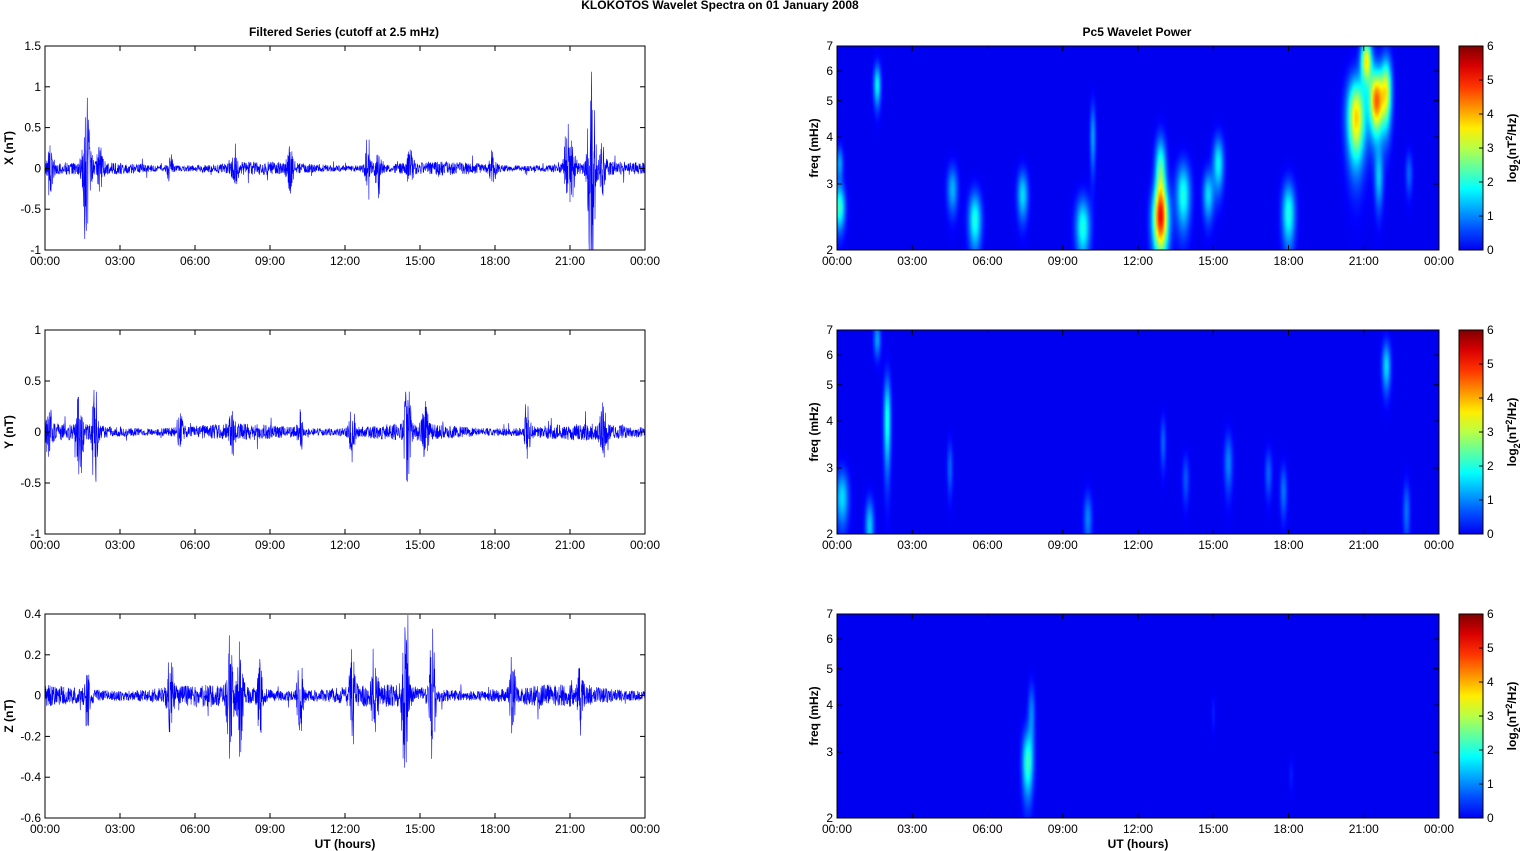 The width and height of the screenshot is (1522, 851). Describe the element at coordinates (1138, 432) in the screenshot. I see `wavelet-power-image` at that location.